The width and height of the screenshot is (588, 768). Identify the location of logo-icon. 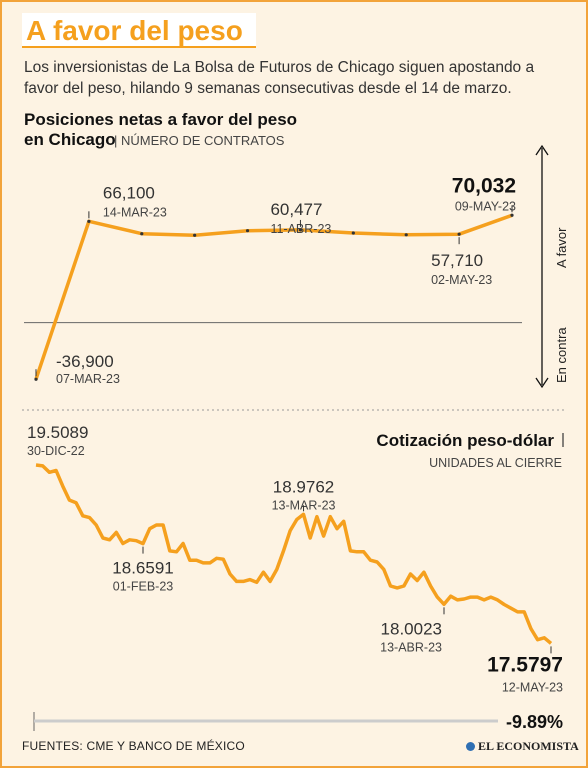
(470, 746).